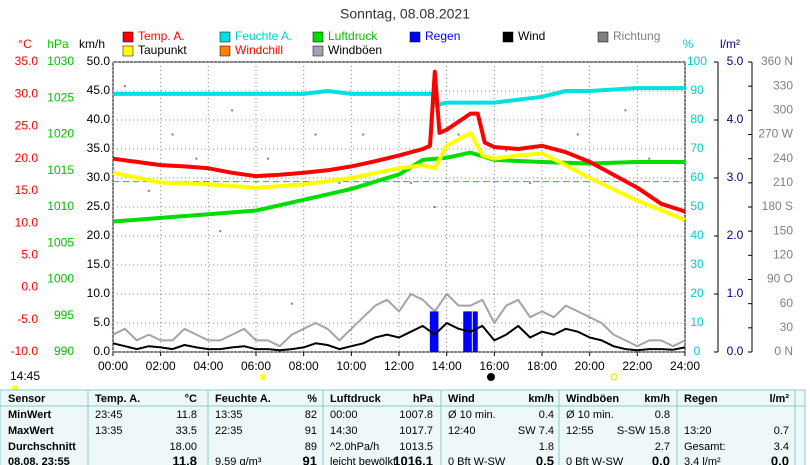  I want to click on y-tick-label: 240, so click(783, 158).